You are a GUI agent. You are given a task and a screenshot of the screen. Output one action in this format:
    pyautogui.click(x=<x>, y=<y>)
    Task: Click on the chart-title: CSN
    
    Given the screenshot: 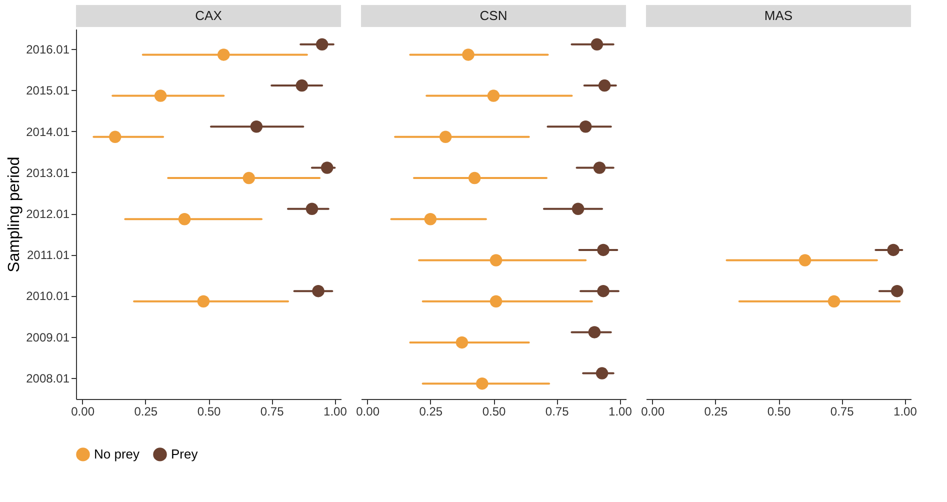 What is the action you would take?
    pyautogui.click(x=494, y=15)
    